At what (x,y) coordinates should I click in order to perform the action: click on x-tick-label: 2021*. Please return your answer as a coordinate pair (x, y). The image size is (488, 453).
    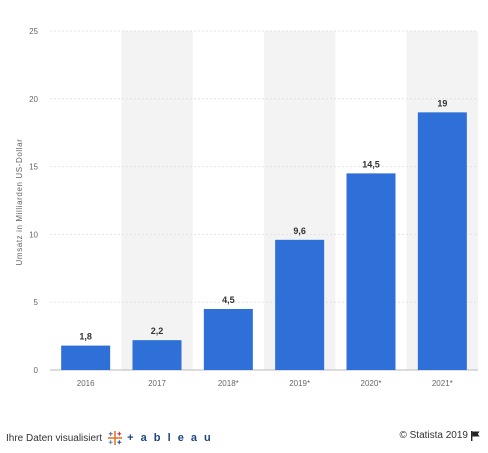
    Looking at the image, I should click on (442, 383).